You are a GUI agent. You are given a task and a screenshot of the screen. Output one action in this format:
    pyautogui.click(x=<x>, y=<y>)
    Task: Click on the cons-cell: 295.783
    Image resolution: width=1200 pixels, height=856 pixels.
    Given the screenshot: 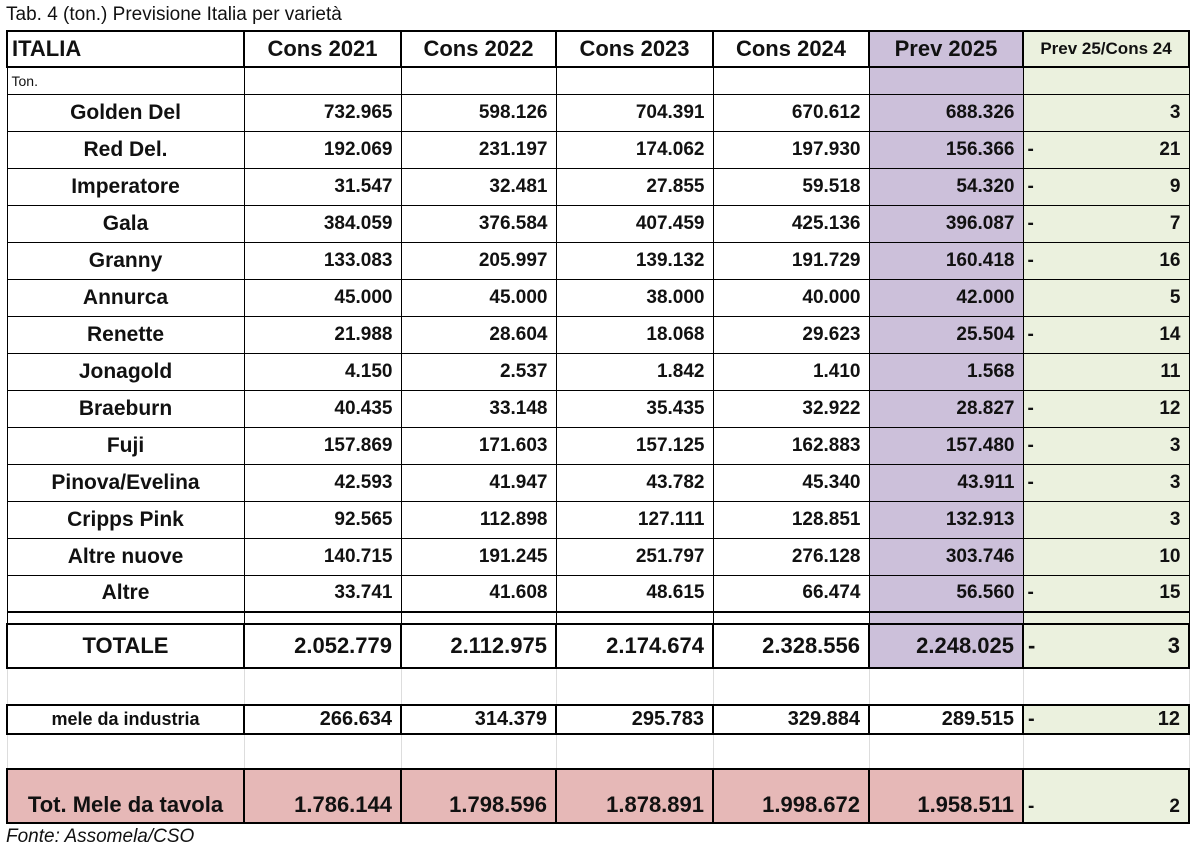 What is the action you would take?
    pyautogui.click(x=634, y=719)
    